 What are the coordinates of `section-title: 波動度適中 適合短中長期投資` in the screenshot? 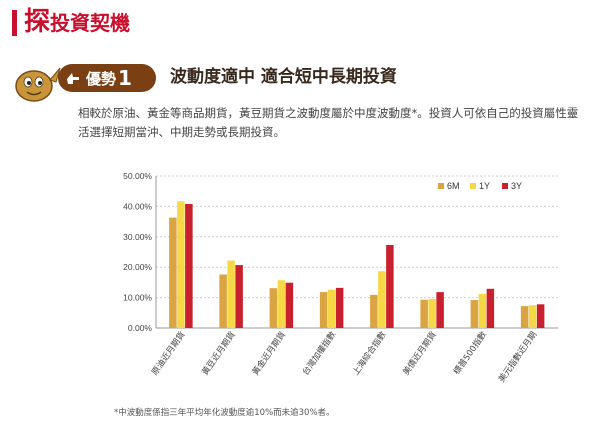 It's located at (283, 77).